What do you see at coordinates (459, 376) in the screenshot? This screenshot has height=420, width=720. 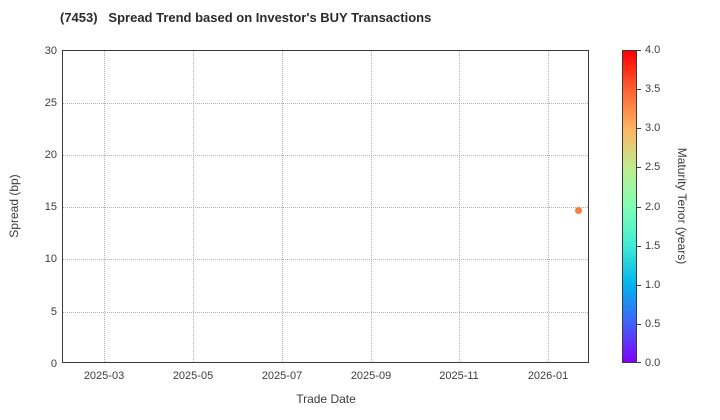 I see `x-tick-2025-11: 2025-11` at bounding box center [459, 376].